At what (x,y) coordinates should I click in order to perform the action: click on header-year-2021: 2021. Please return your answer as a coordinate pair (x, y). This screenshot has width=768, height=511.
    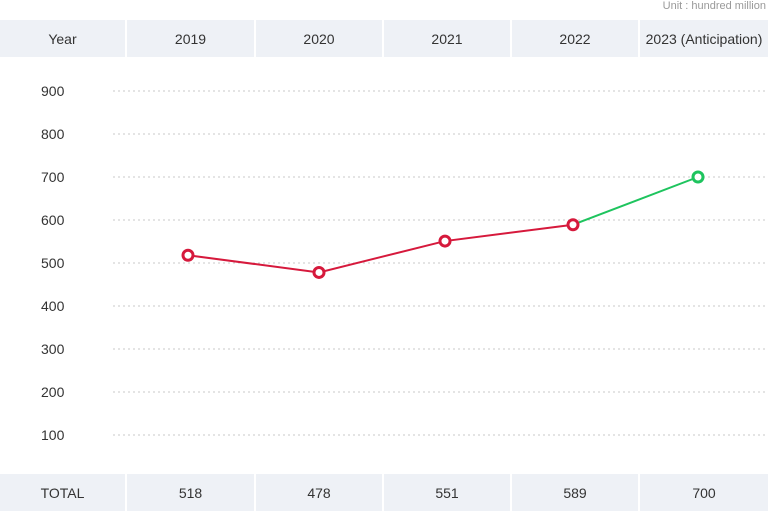
    Looking at the image, I should click on (448, 38).